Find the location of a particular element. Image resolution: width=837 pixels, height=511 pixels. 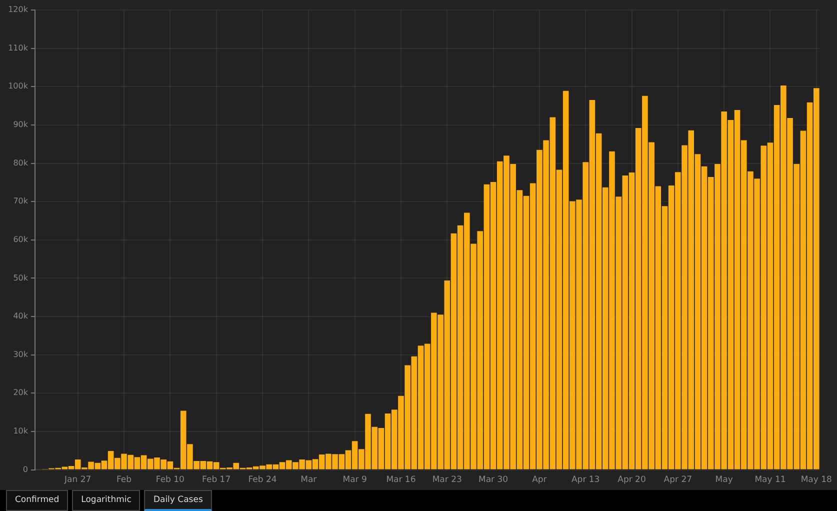

x-tick-label: Mar 9 is located at coordinates (354, 480).